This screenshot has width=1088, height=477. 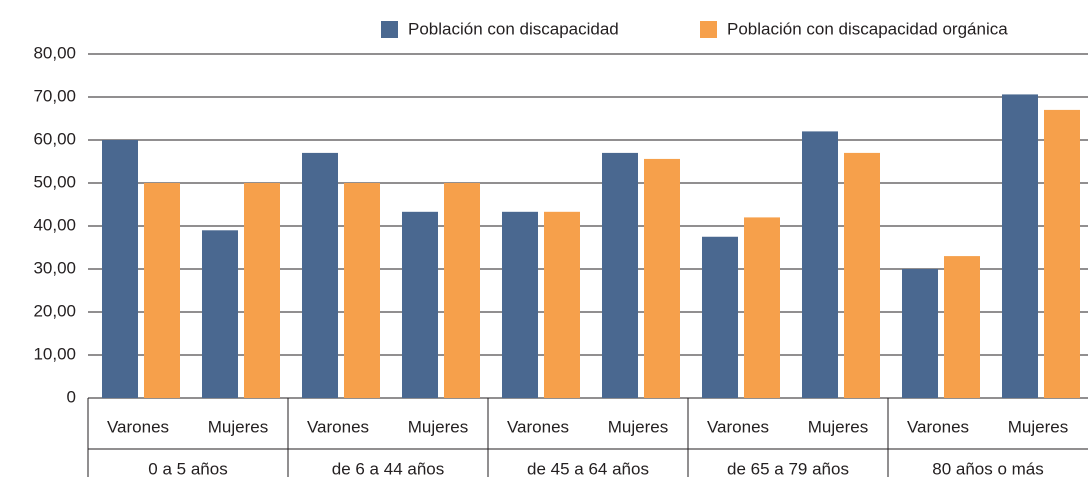 What do you see at coordinates (588, 468) in the screenshot?
I see `group-label: de 45 a 64 años` at bounding box center [588, 468].